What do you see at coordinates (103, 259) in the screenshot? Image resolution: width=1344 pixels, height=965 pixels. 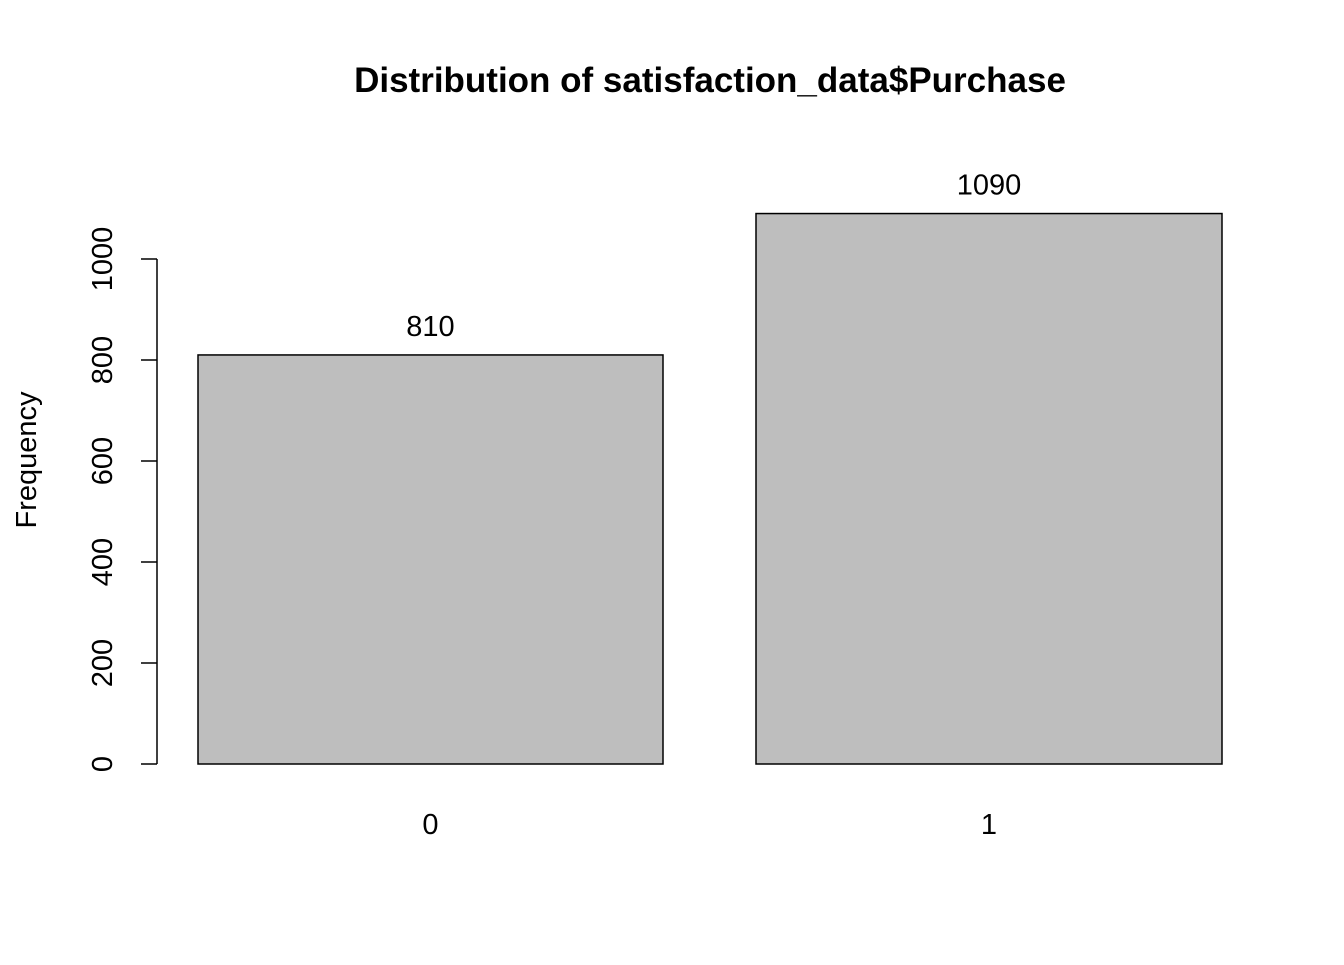 I see `y-tick-label: 1000` at bounding box center [103, 259].